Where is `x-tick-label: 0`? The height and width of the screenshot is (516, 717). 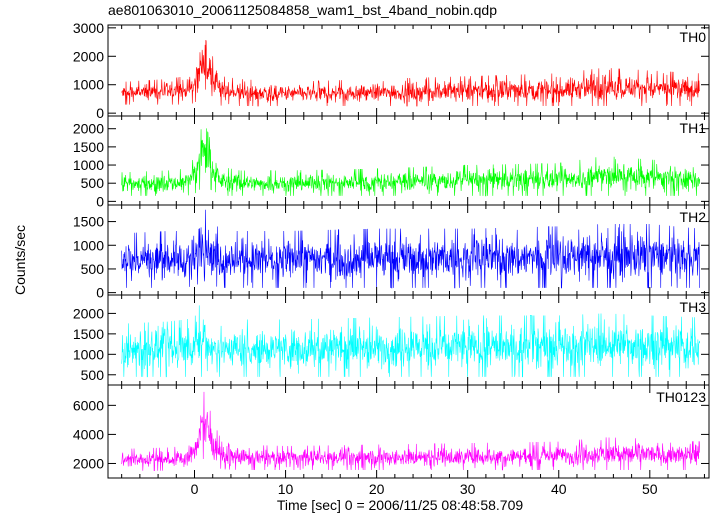
x-tick-label: 0 is located at coordinates (195, 489).